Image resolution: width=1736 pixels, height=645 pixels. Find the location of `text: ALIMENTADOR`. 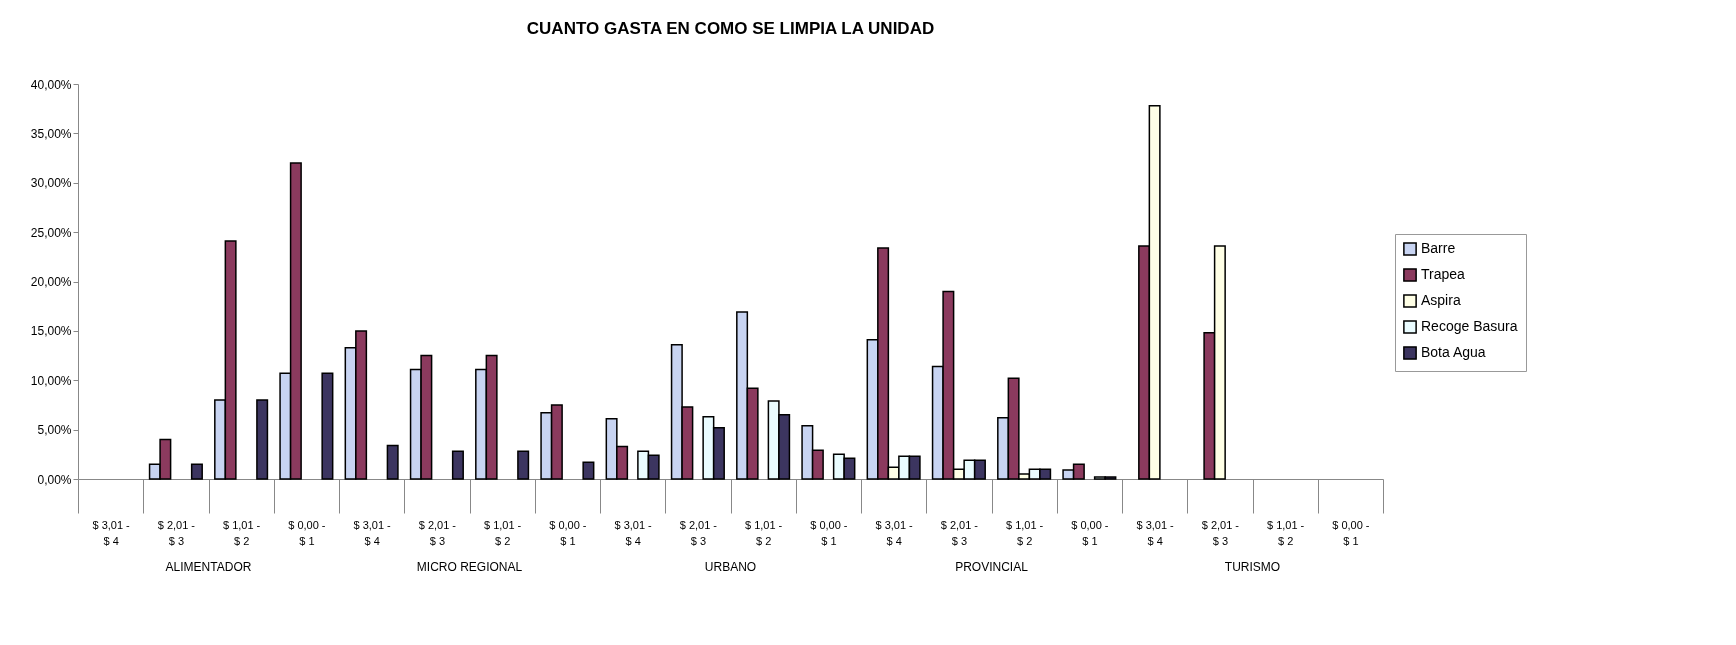

text: ALIMENTADOR is located at coordinates (208, 567).